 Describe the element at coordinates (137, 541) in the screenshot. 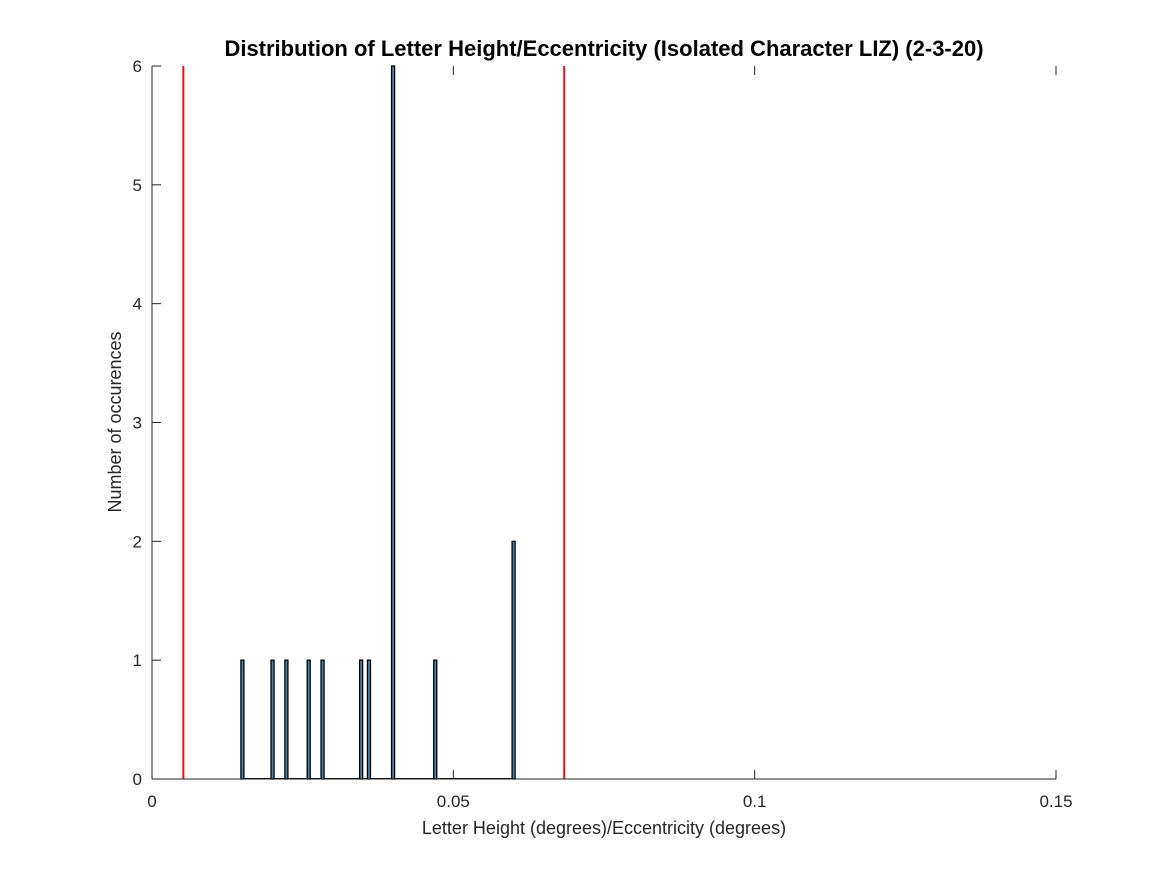

I see `y-tick-label-2: 2` at that location.